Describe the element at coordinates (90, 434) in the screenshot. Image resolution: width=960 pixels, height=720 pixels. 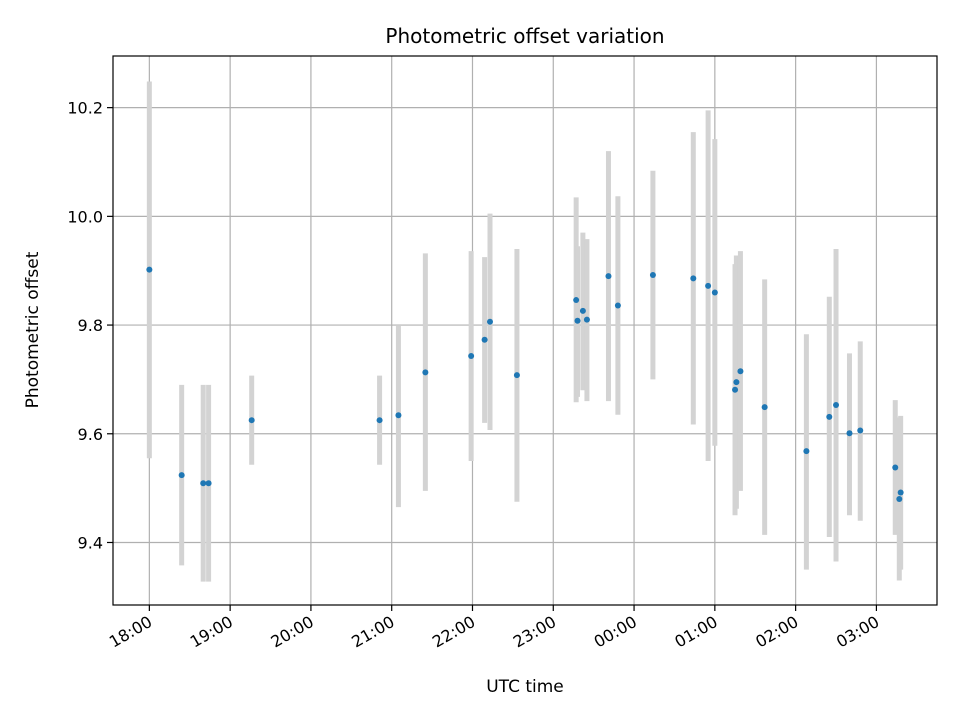
I see `y-tick-label: 9.6` at that location.